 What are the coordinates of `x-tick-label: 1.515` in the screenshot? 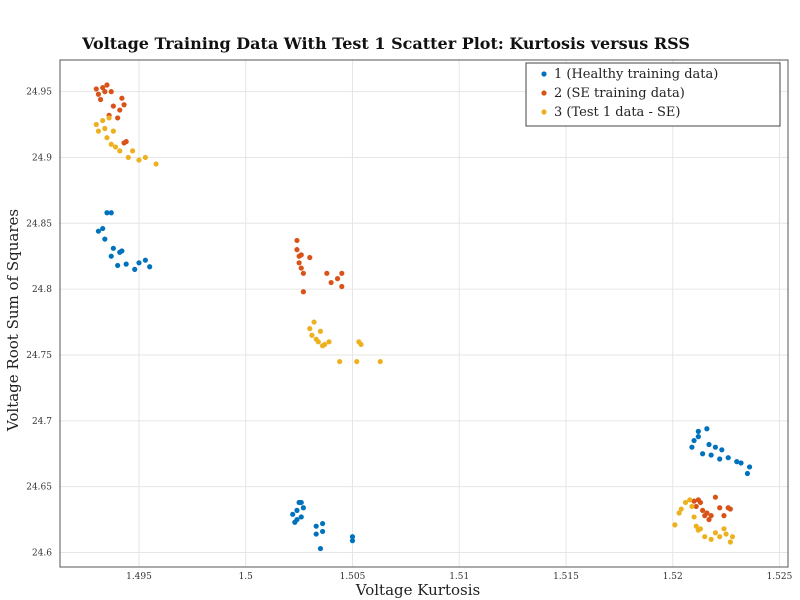 It's located at (566, 577).